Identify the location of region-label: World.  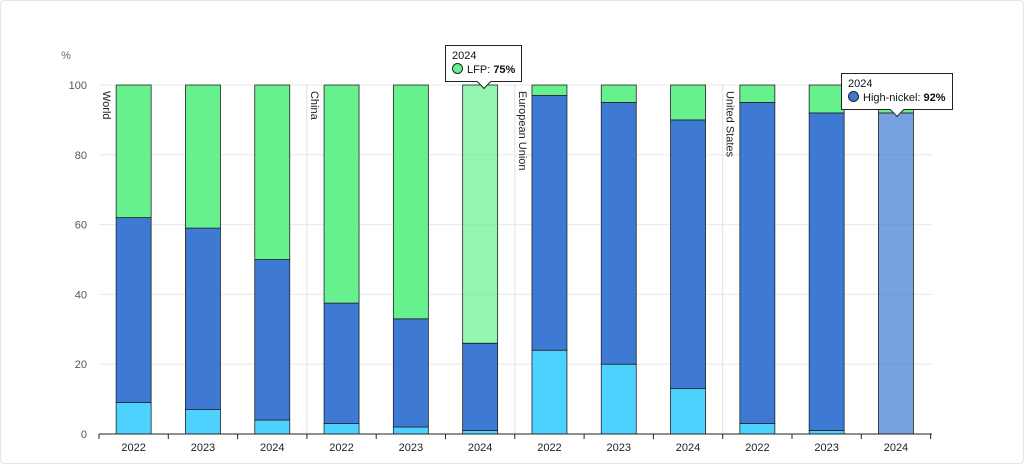
(106, 105).